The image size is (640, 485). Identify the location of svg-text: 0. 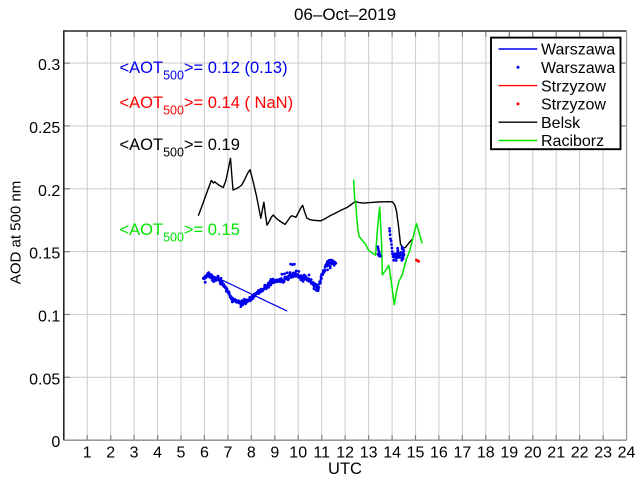
(55, 442).